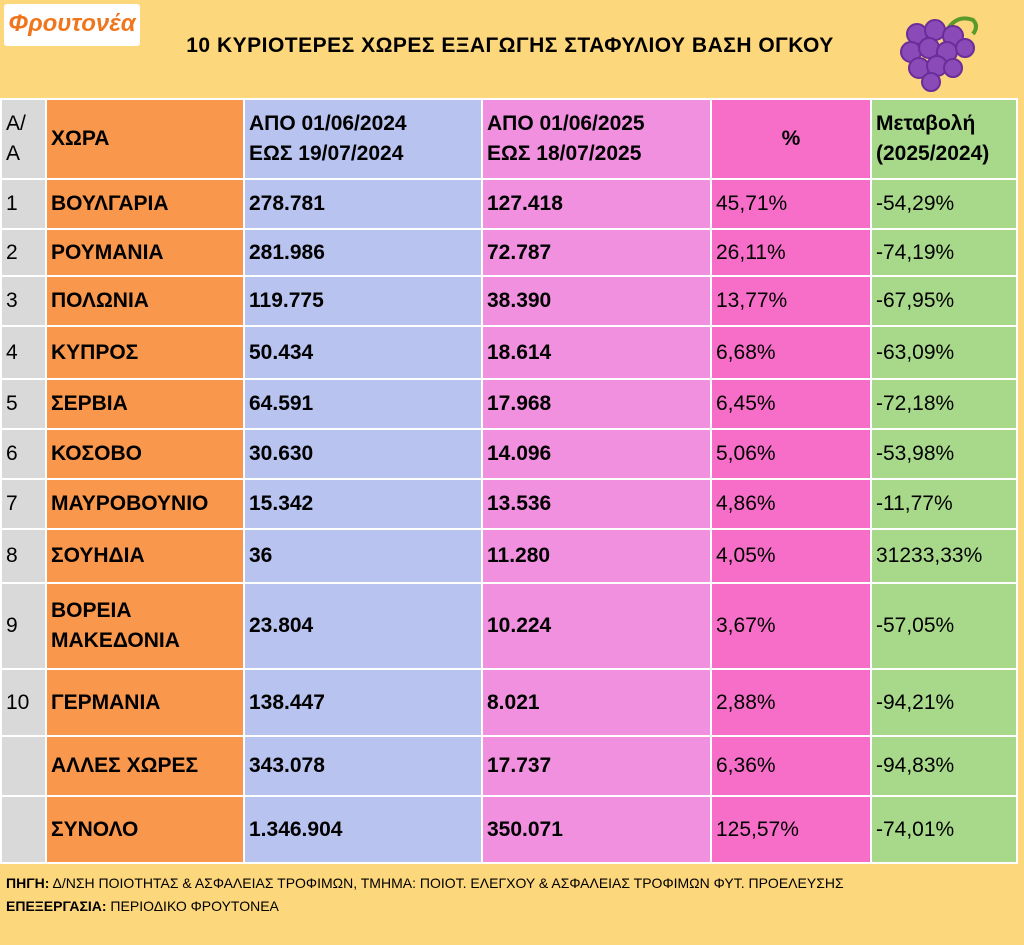 The width and height of the screenshot is (1024, 945). Describe the element at coordinates (363, 702) in the screenshot. I see `cell: 138.447` at that location.